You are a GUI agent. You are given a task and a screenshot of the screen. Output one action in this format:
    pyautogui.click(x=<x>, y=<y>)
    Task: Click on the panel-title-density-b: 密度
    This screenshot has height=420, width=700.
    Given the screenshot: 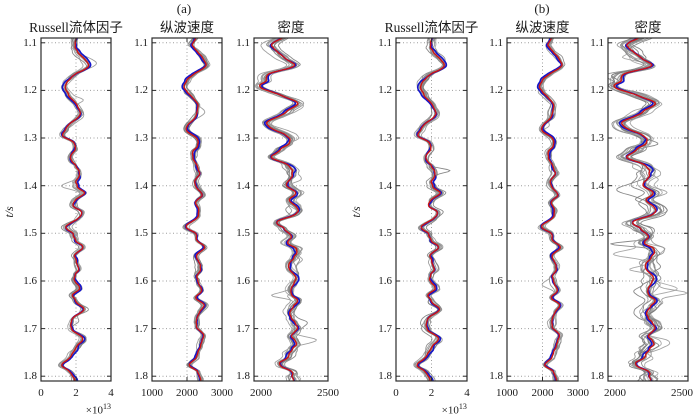 What is the action you would take?
    pyautogui.click(x=648, y=27)
    